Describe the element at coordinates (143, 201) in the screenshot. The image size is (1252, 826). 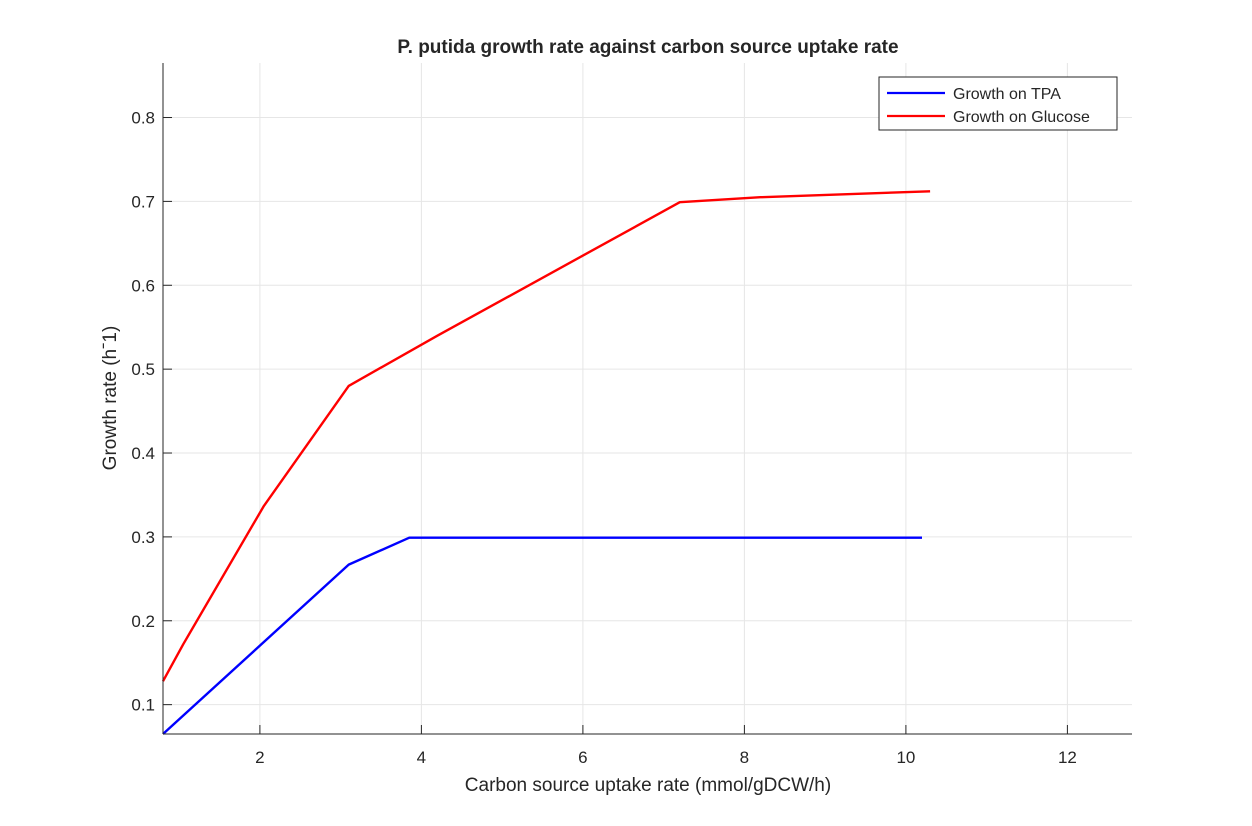
I see `y-tick-label: 0.7` at that location.